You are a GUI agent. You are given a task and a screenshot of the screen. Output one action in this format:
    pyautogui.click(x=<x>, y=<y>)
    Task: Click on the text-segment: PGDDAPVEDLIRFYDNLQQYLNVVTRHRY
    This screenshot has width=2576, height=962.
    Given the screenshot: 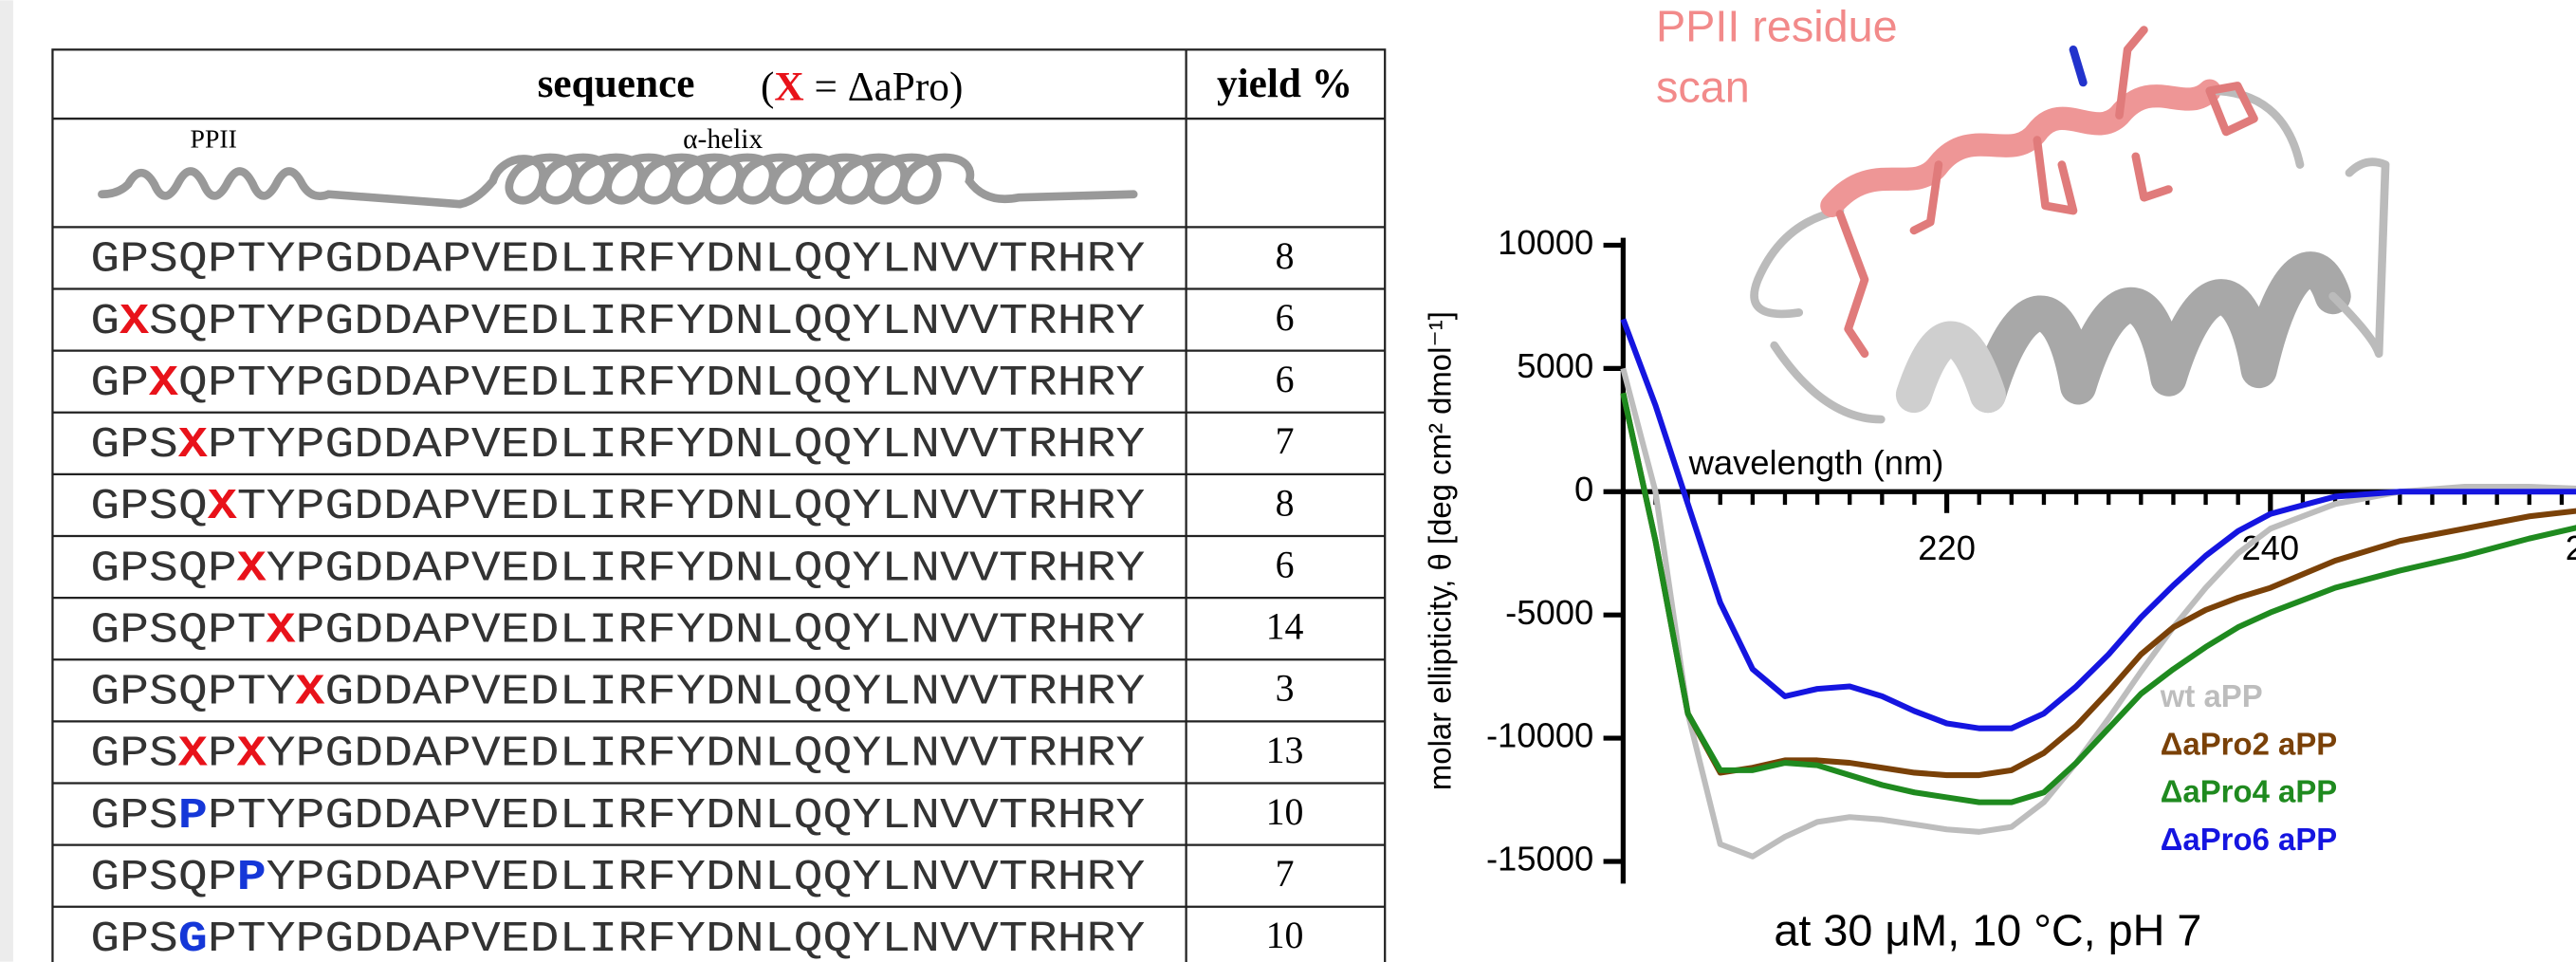 What is the action you would take?
    pyautogui.click(x=721, y=630)
    